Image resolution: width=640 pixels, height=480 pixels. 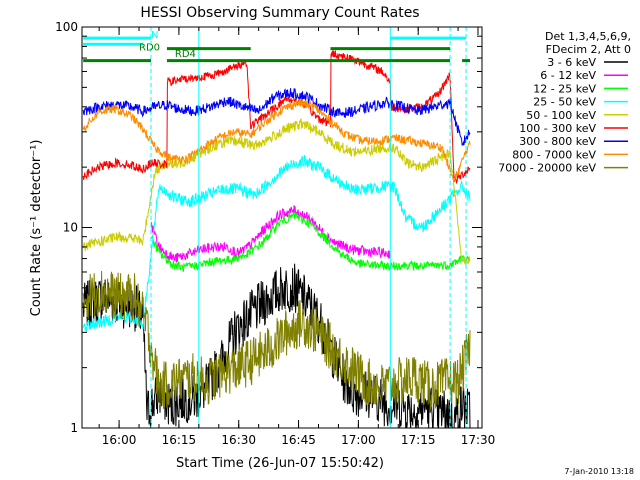 I want to click on legend-label-6: 300 - 800 keV, so click(x=557, y=141).